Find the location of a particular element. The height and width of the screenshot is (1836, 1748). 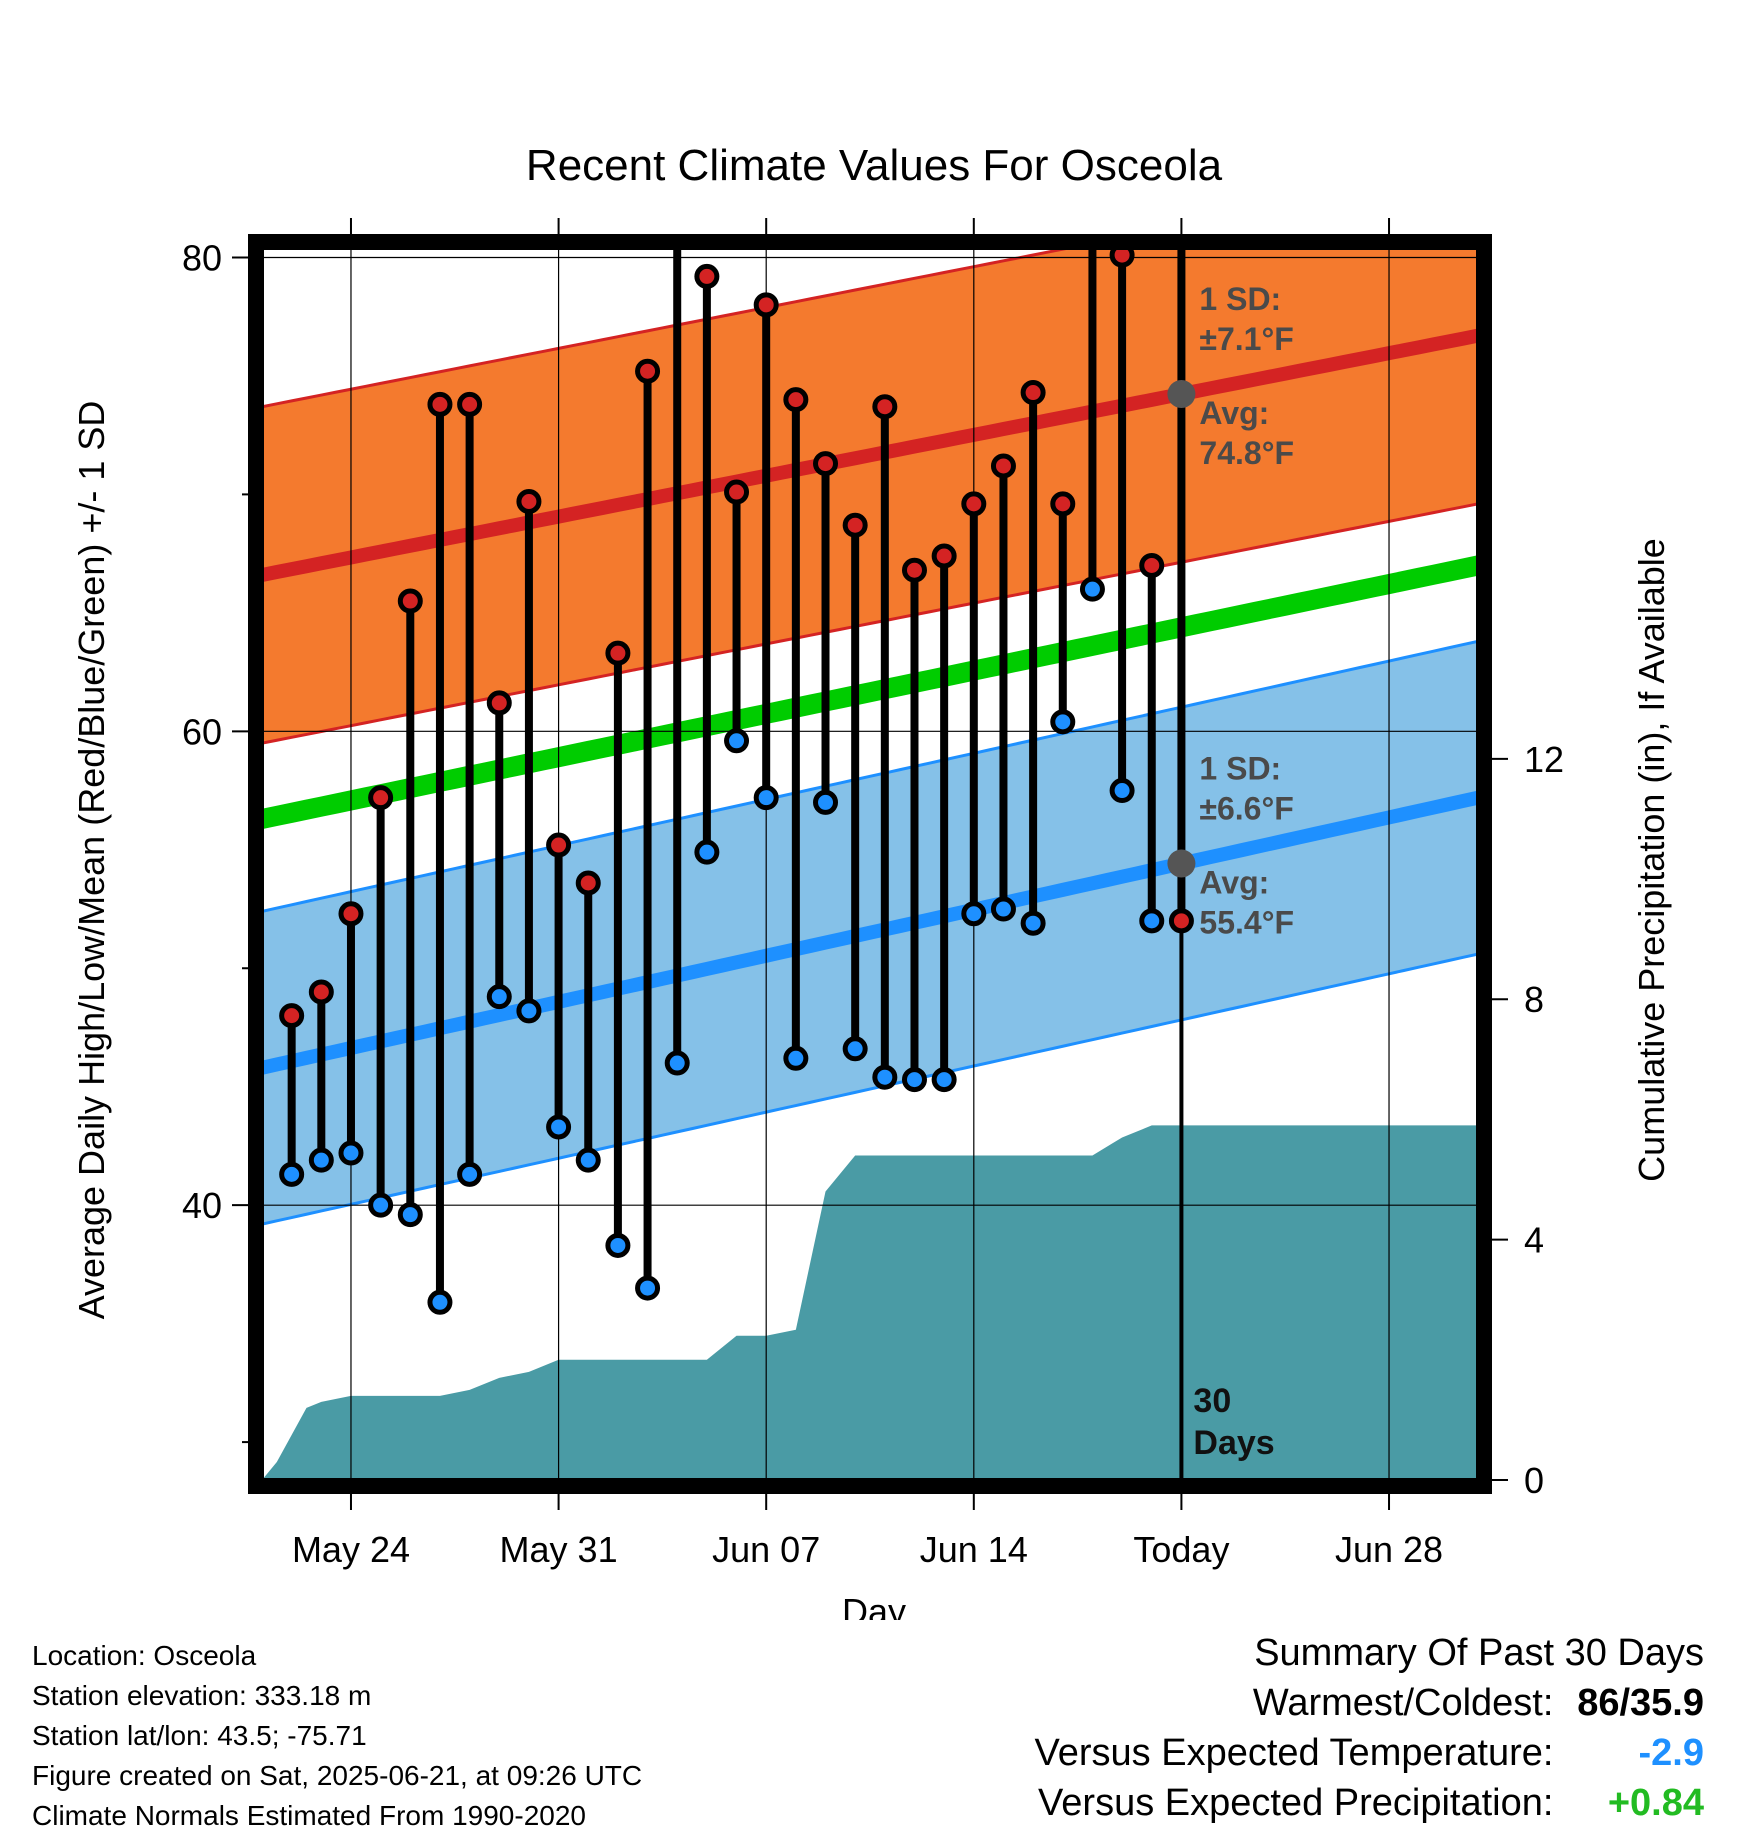

elevation-text: Station elevation: 333.18 m is located at coordinates (202, 1695).